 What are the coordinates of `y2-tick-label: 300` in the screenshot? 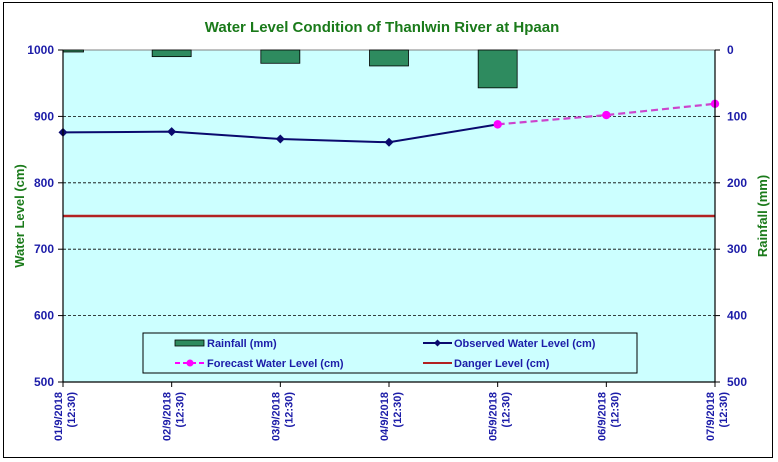 It's located at (737, 249).